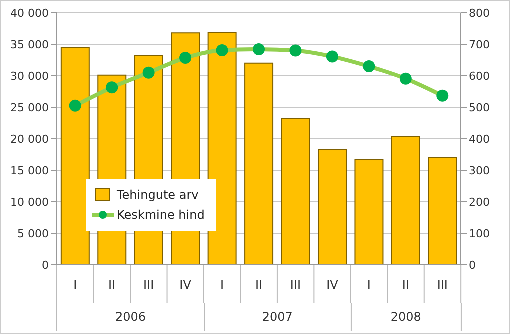 This screenshot has width=510, height=334. What do you see at coordinates (29, 107) in the screenshot?
I see `y-tick-label: 25 000` at bounding box center [29, 107].